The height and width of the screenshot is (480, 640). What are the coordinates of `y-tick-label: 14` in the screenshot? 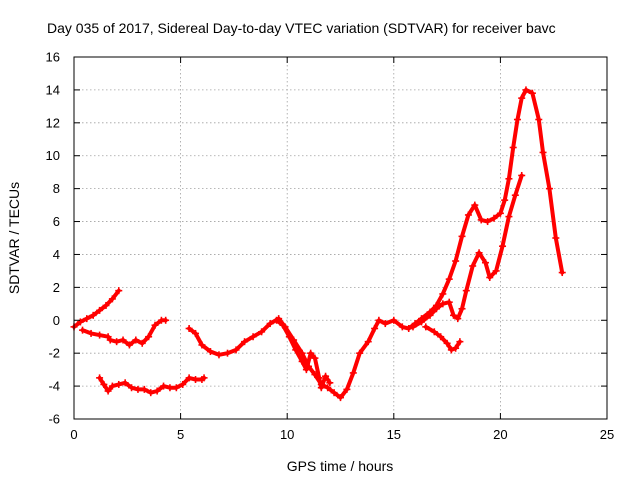 It's located at (53, 89).